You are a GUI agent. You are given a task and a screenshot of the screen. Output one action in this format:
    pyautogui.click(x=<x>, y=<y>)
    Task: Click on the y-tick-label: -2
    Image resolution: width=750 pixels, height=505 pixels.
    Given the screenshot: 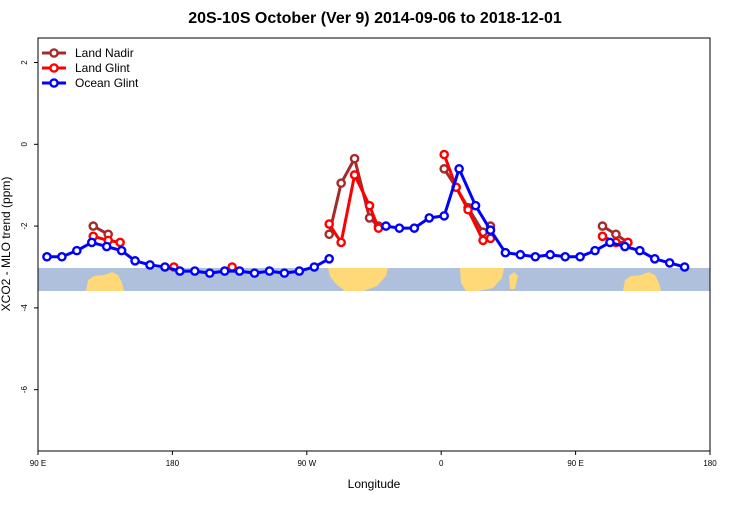 What is the action you would take?
    pyautogui.click(x=24, y=226)
    